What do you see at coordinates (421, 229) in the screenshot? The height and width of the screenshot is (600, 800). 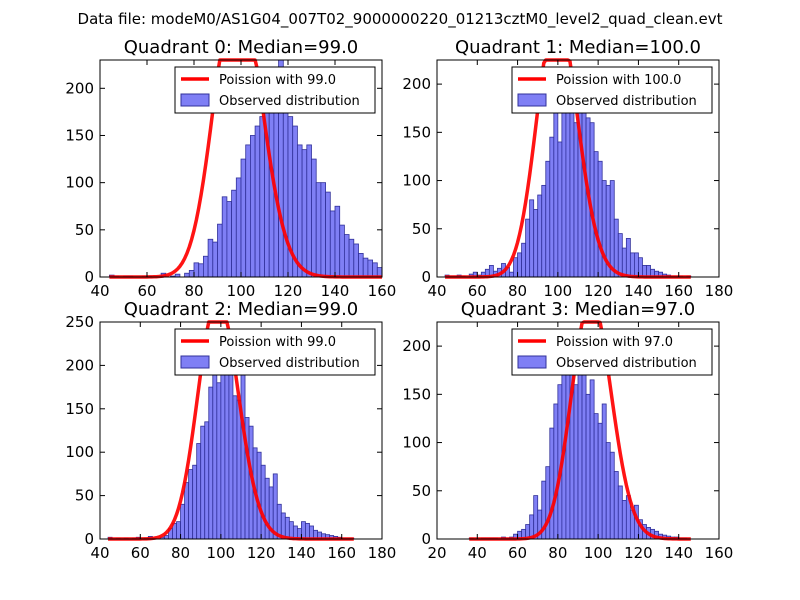 I see `y-tick-label: 50` at bounding box center [421, 229].